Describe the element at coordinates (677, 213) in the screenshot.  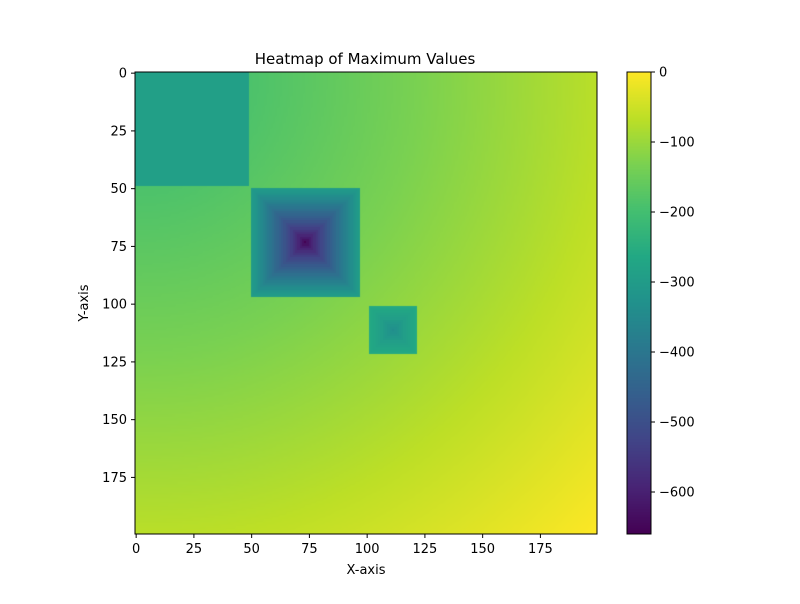
I see `colorbar-tick-label: −200` at that location.